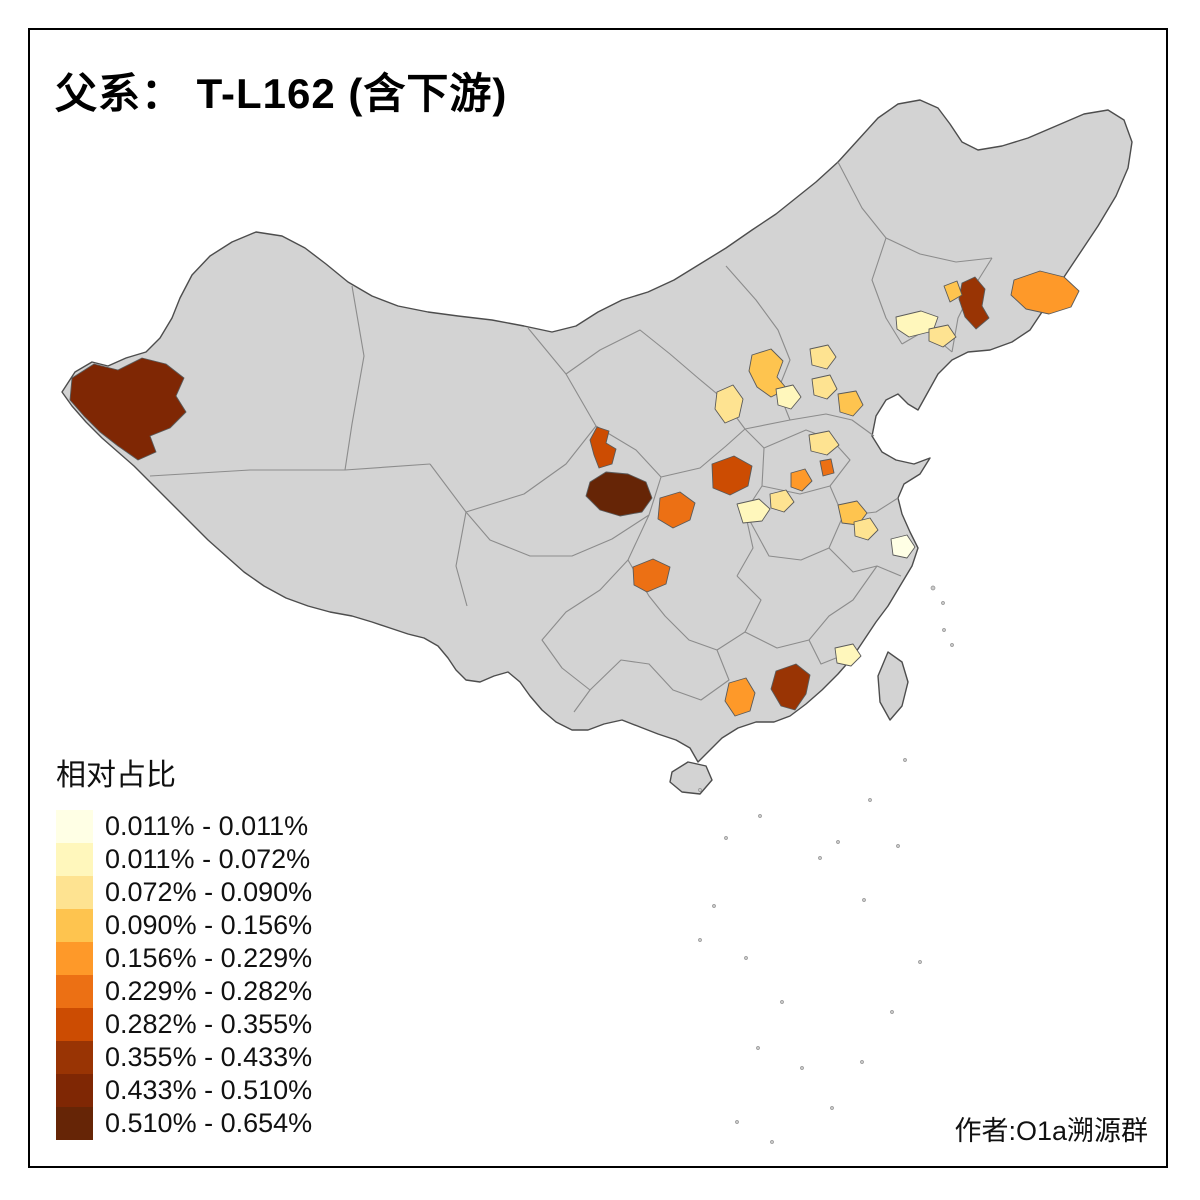 The image size is (1200, 1200). Describe the element at coordinates (208, 859) in the screenshot. I see `legend-label: 0.011% - 0.072%` at that location.